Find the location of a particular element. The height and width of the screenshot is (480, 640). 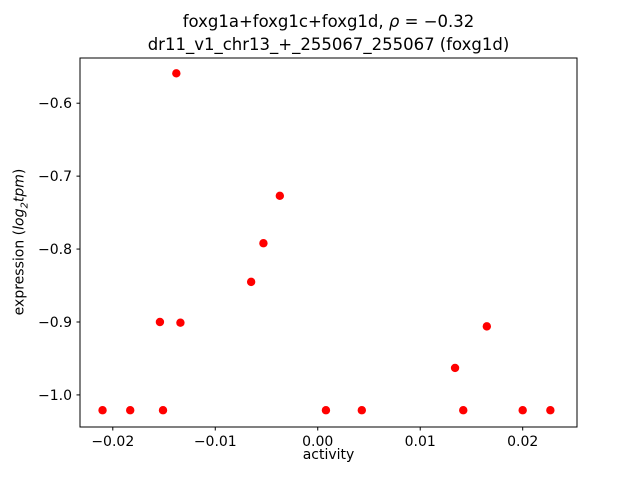

title-rho-value: = −0.32 is located at coordinates (437, 21).